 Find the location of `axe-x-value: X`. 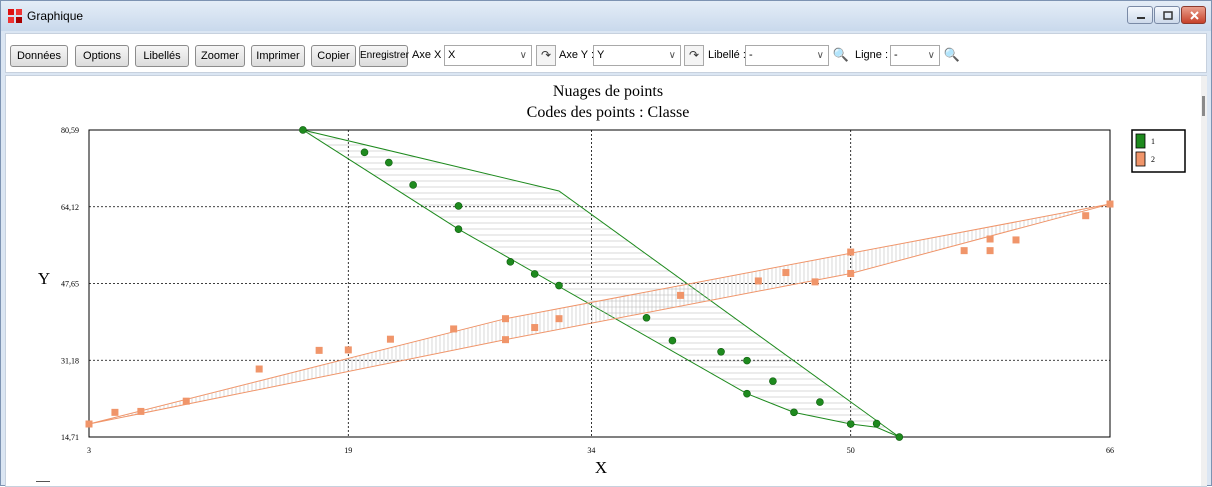

axe-x-value: X is located at coordinates (452, 55).